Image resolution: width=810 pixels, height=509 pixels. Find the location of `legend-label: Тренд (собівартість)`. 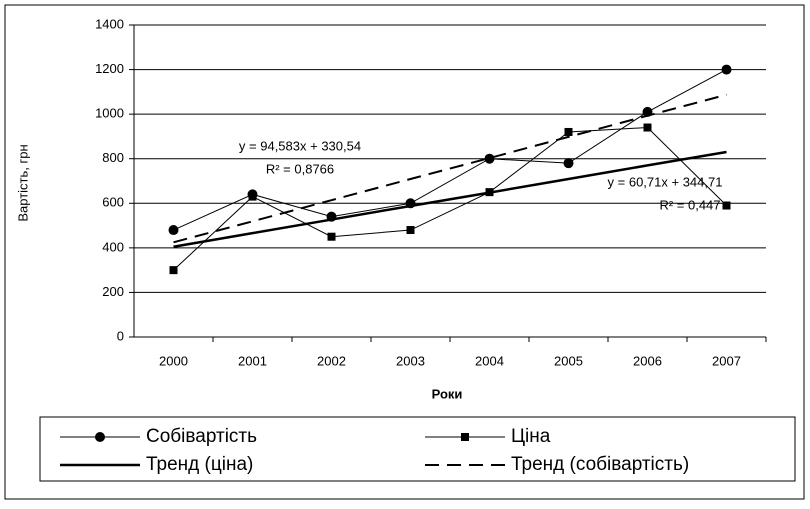

legend-label: Тренд (собівартість) is located at coordinates (600, 464).